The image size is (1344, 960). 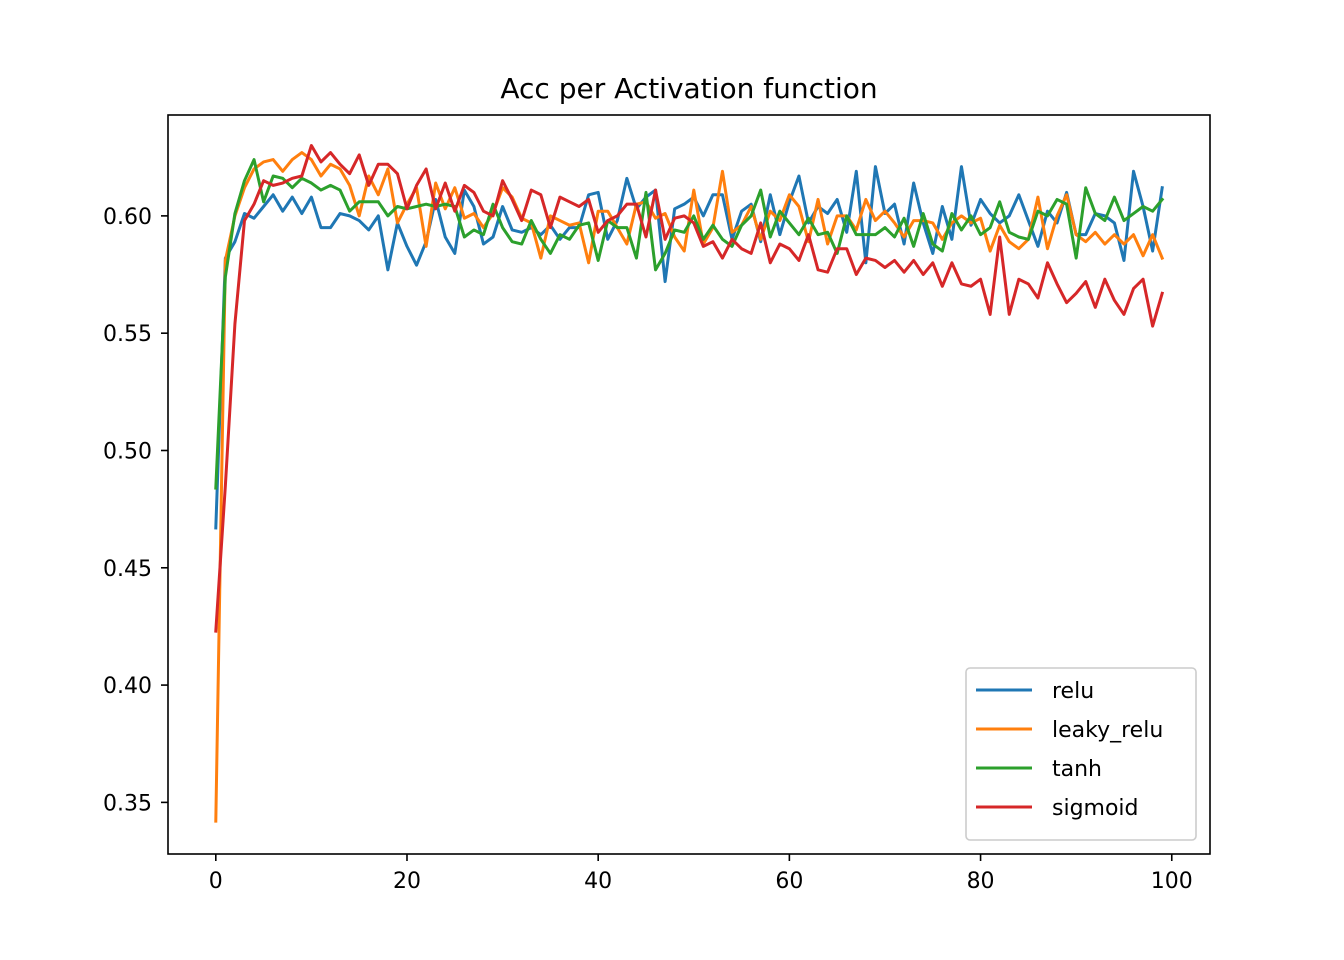 What do you see at coordinates (216, 881) in the screenshot?
I see `x-tick-label: 0` at bounding box center [216, 881].